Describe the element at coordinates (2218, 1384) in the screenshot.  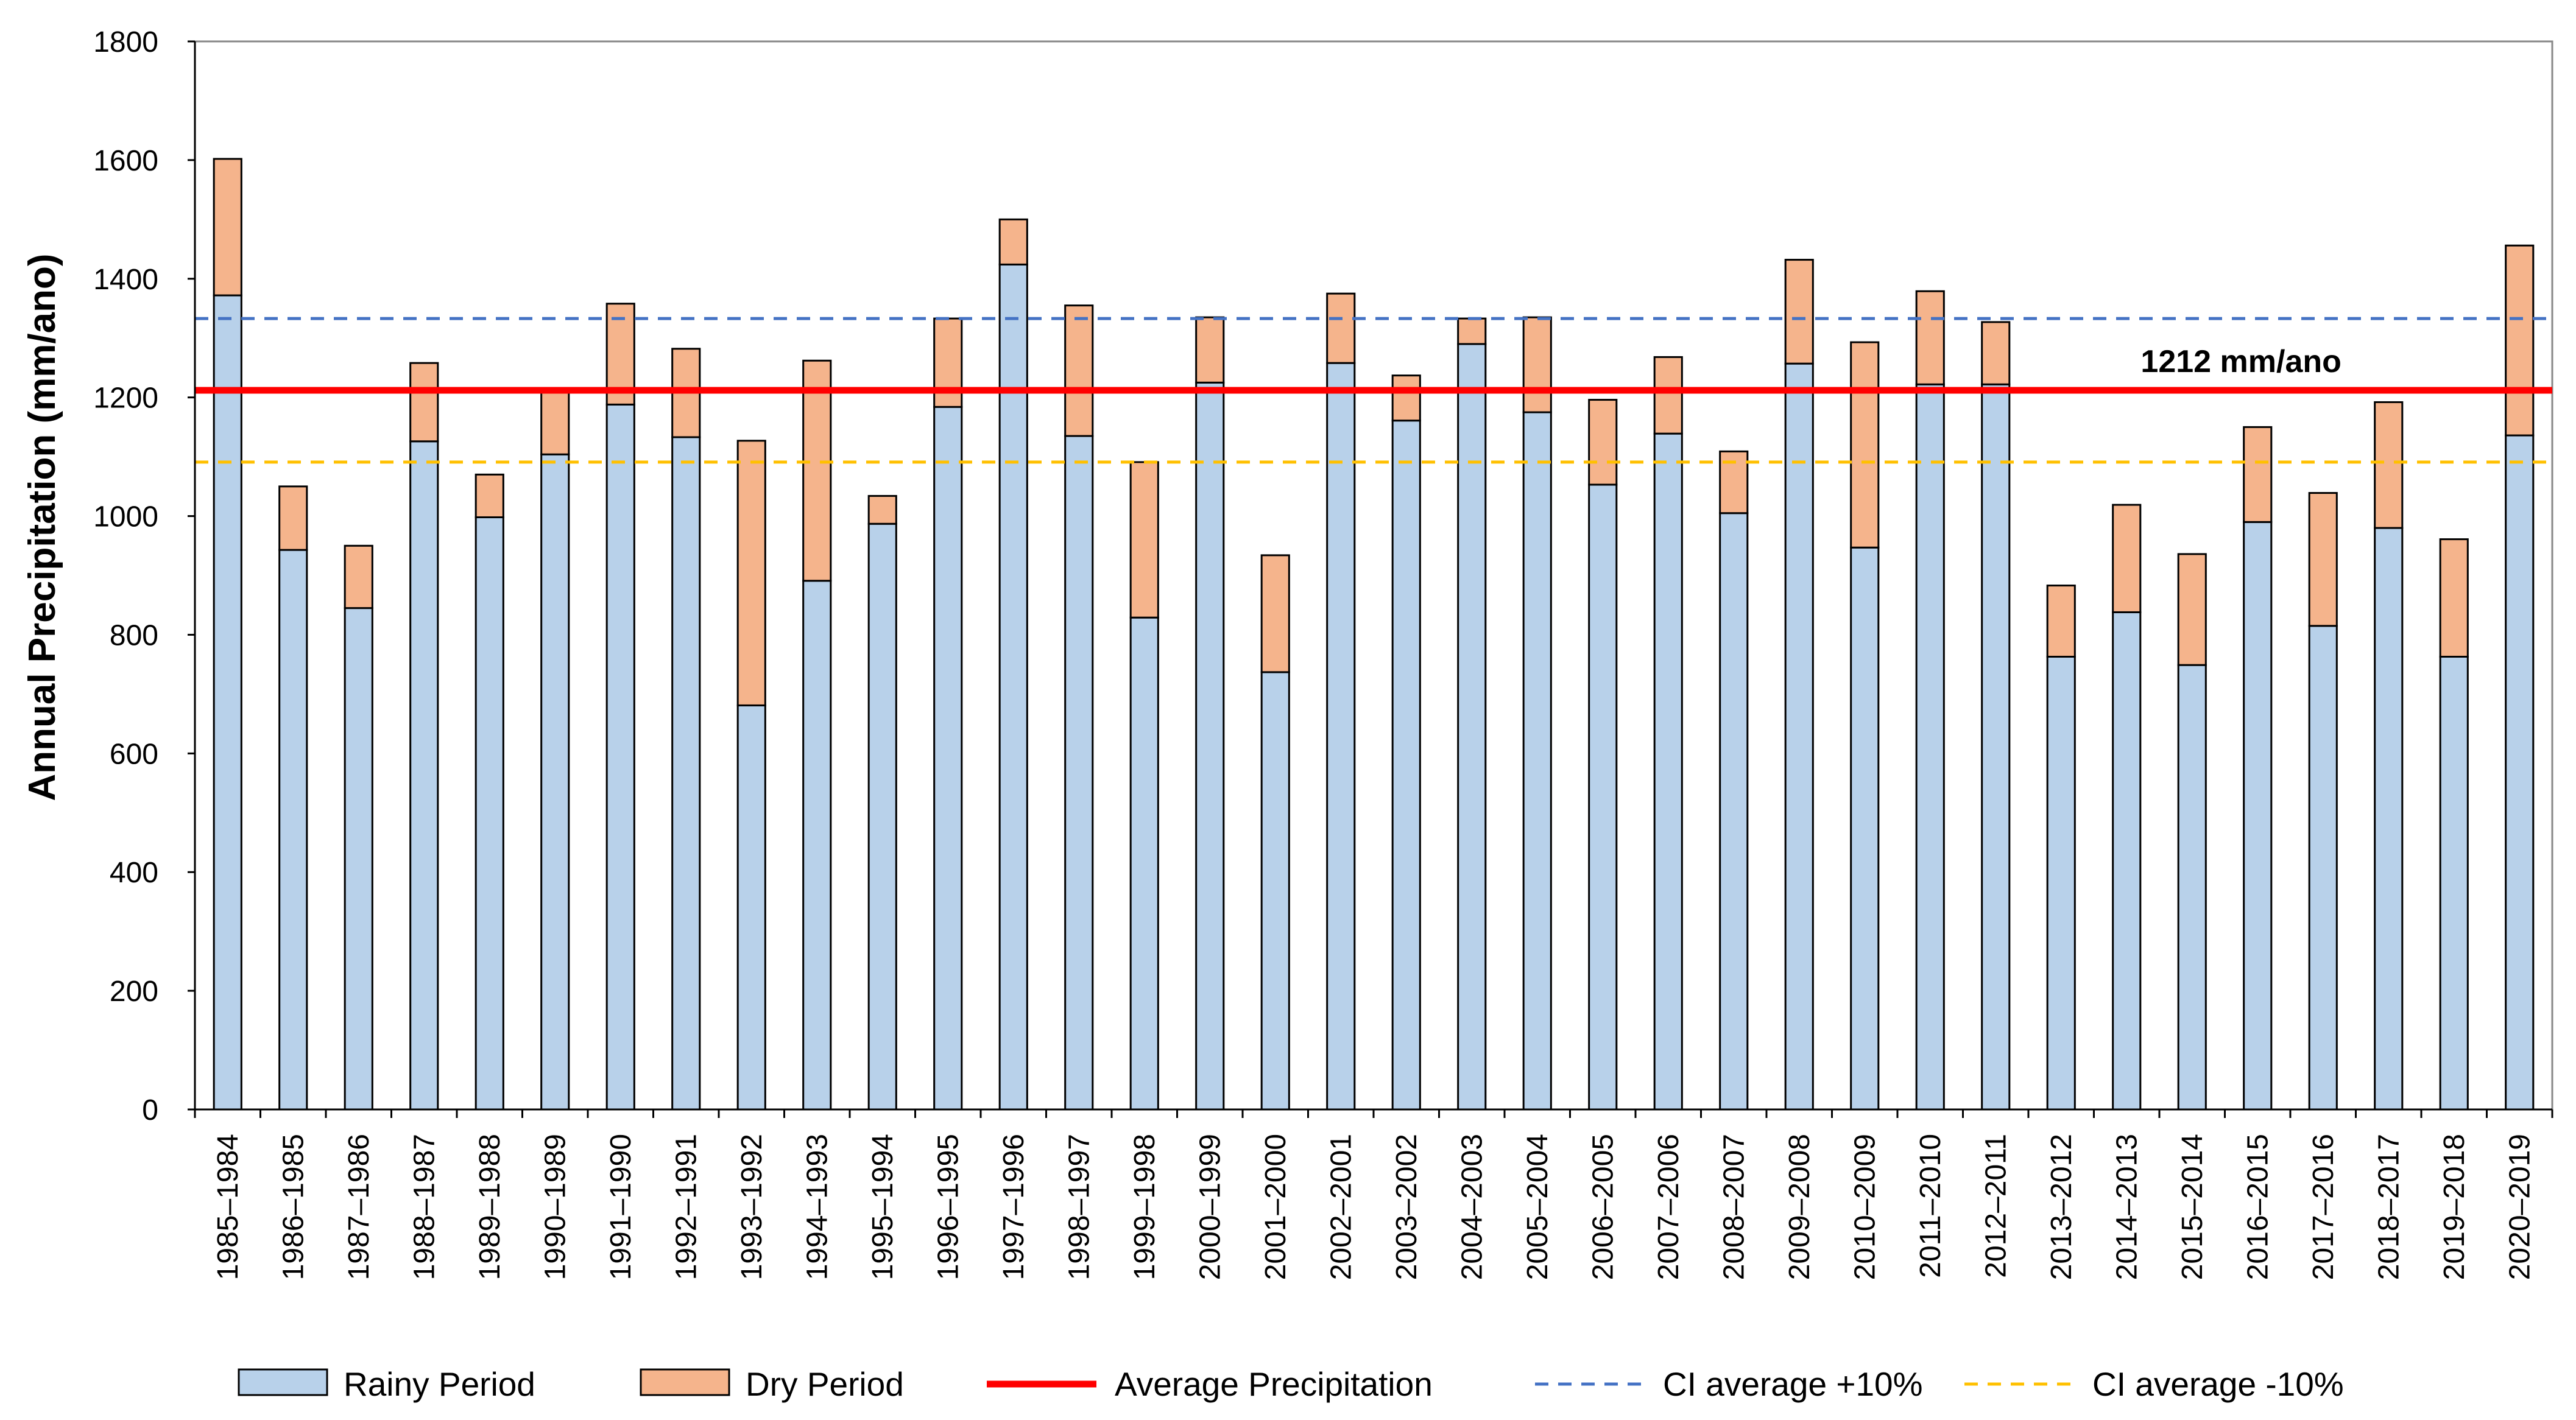
I see `legend-label: CI average -10%` at that location.